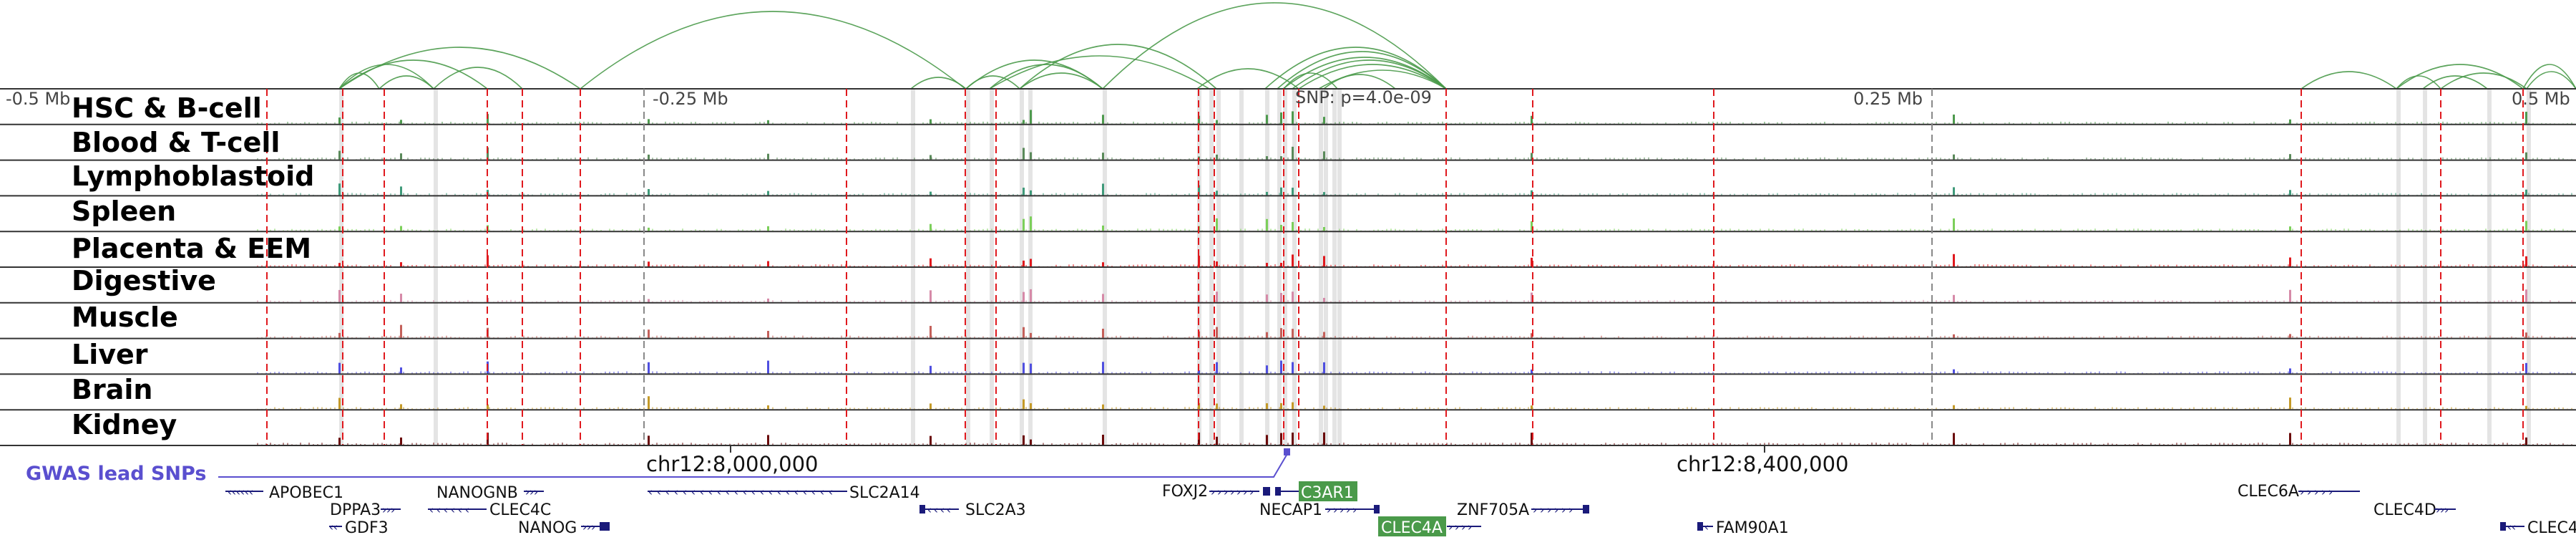  I want to click on ruler-left-mid-label: -0.25 Mb, so click(690, 99).